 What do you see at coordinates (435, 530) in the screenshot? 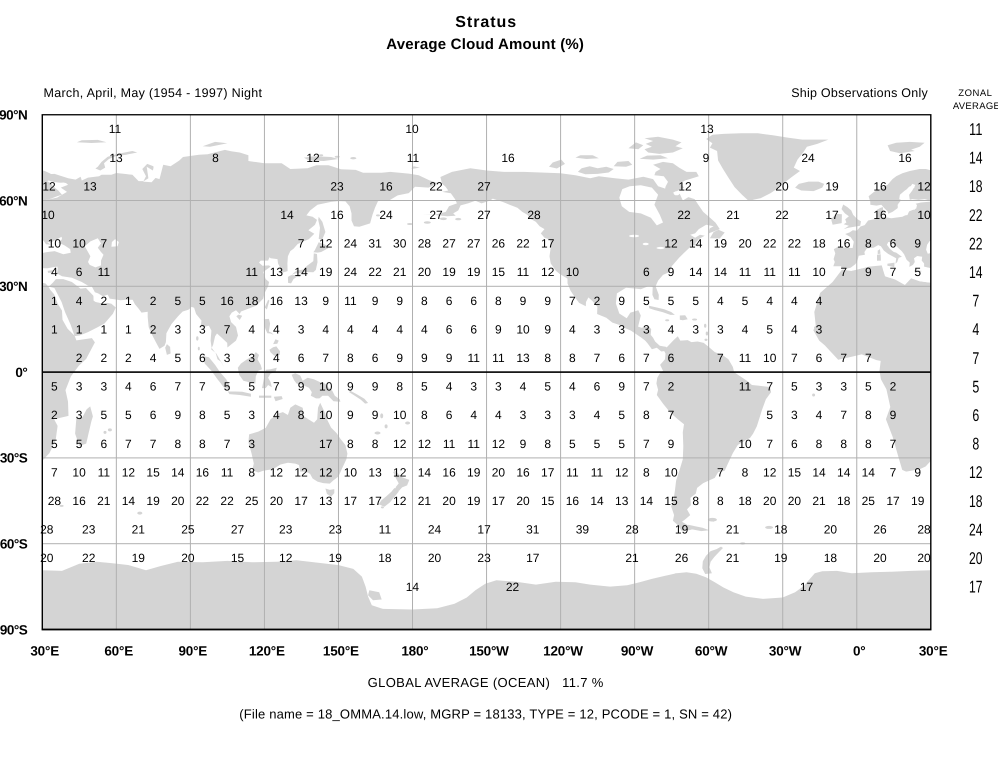
I see `svg-text: 24` at bounding box center [435, 530].